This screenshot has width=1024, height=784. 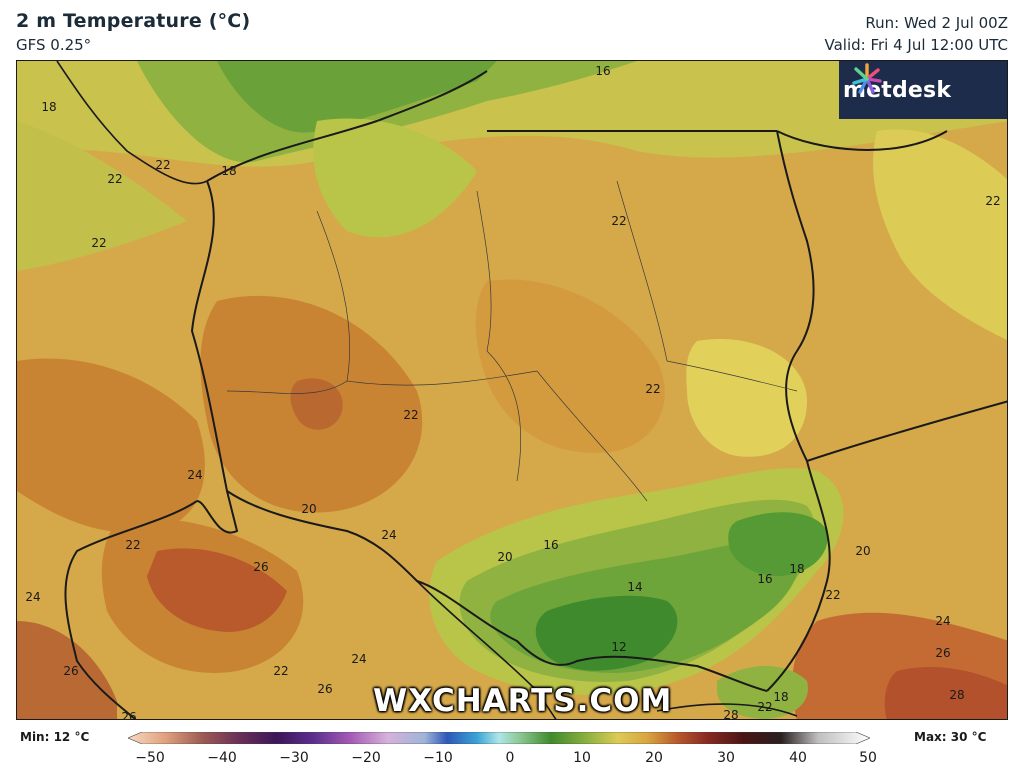 What do you see at coordinates (746, 398) in the screenshot?
I see `east-central-yellow` at bounding box center [746, 398].